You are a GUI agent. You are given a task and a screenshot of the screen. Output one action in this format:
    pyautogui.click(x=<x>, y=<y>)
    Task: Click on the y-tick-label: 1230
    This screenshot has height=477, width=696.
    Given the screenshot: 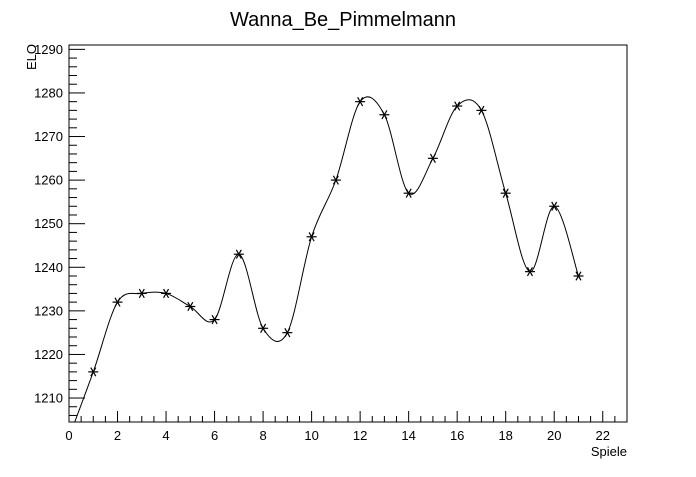 What is the action you would take?
    pyautogui.click(x=48, y=310)
    